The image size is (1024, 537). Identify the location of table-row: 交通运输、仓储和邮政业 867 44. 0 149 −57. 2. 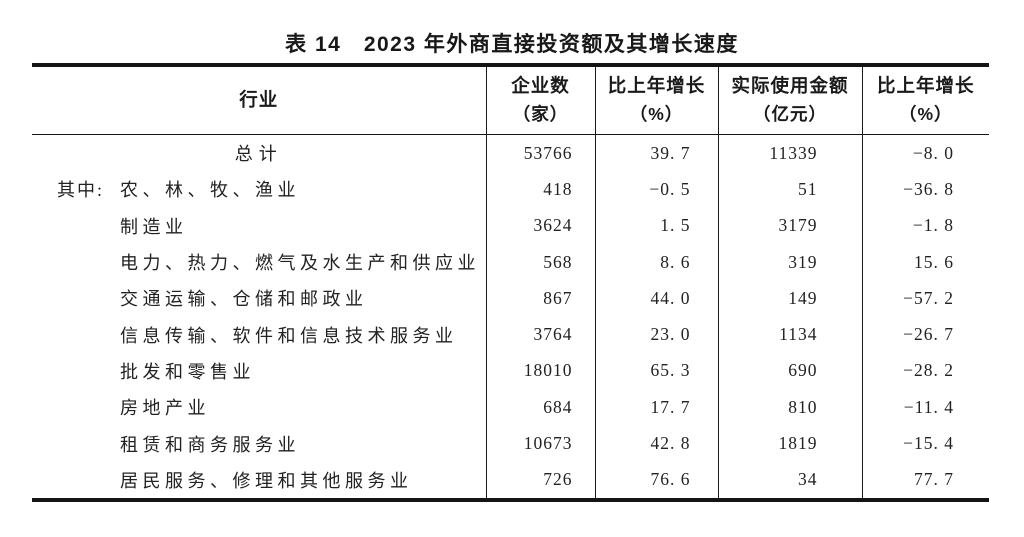
(510, 298).